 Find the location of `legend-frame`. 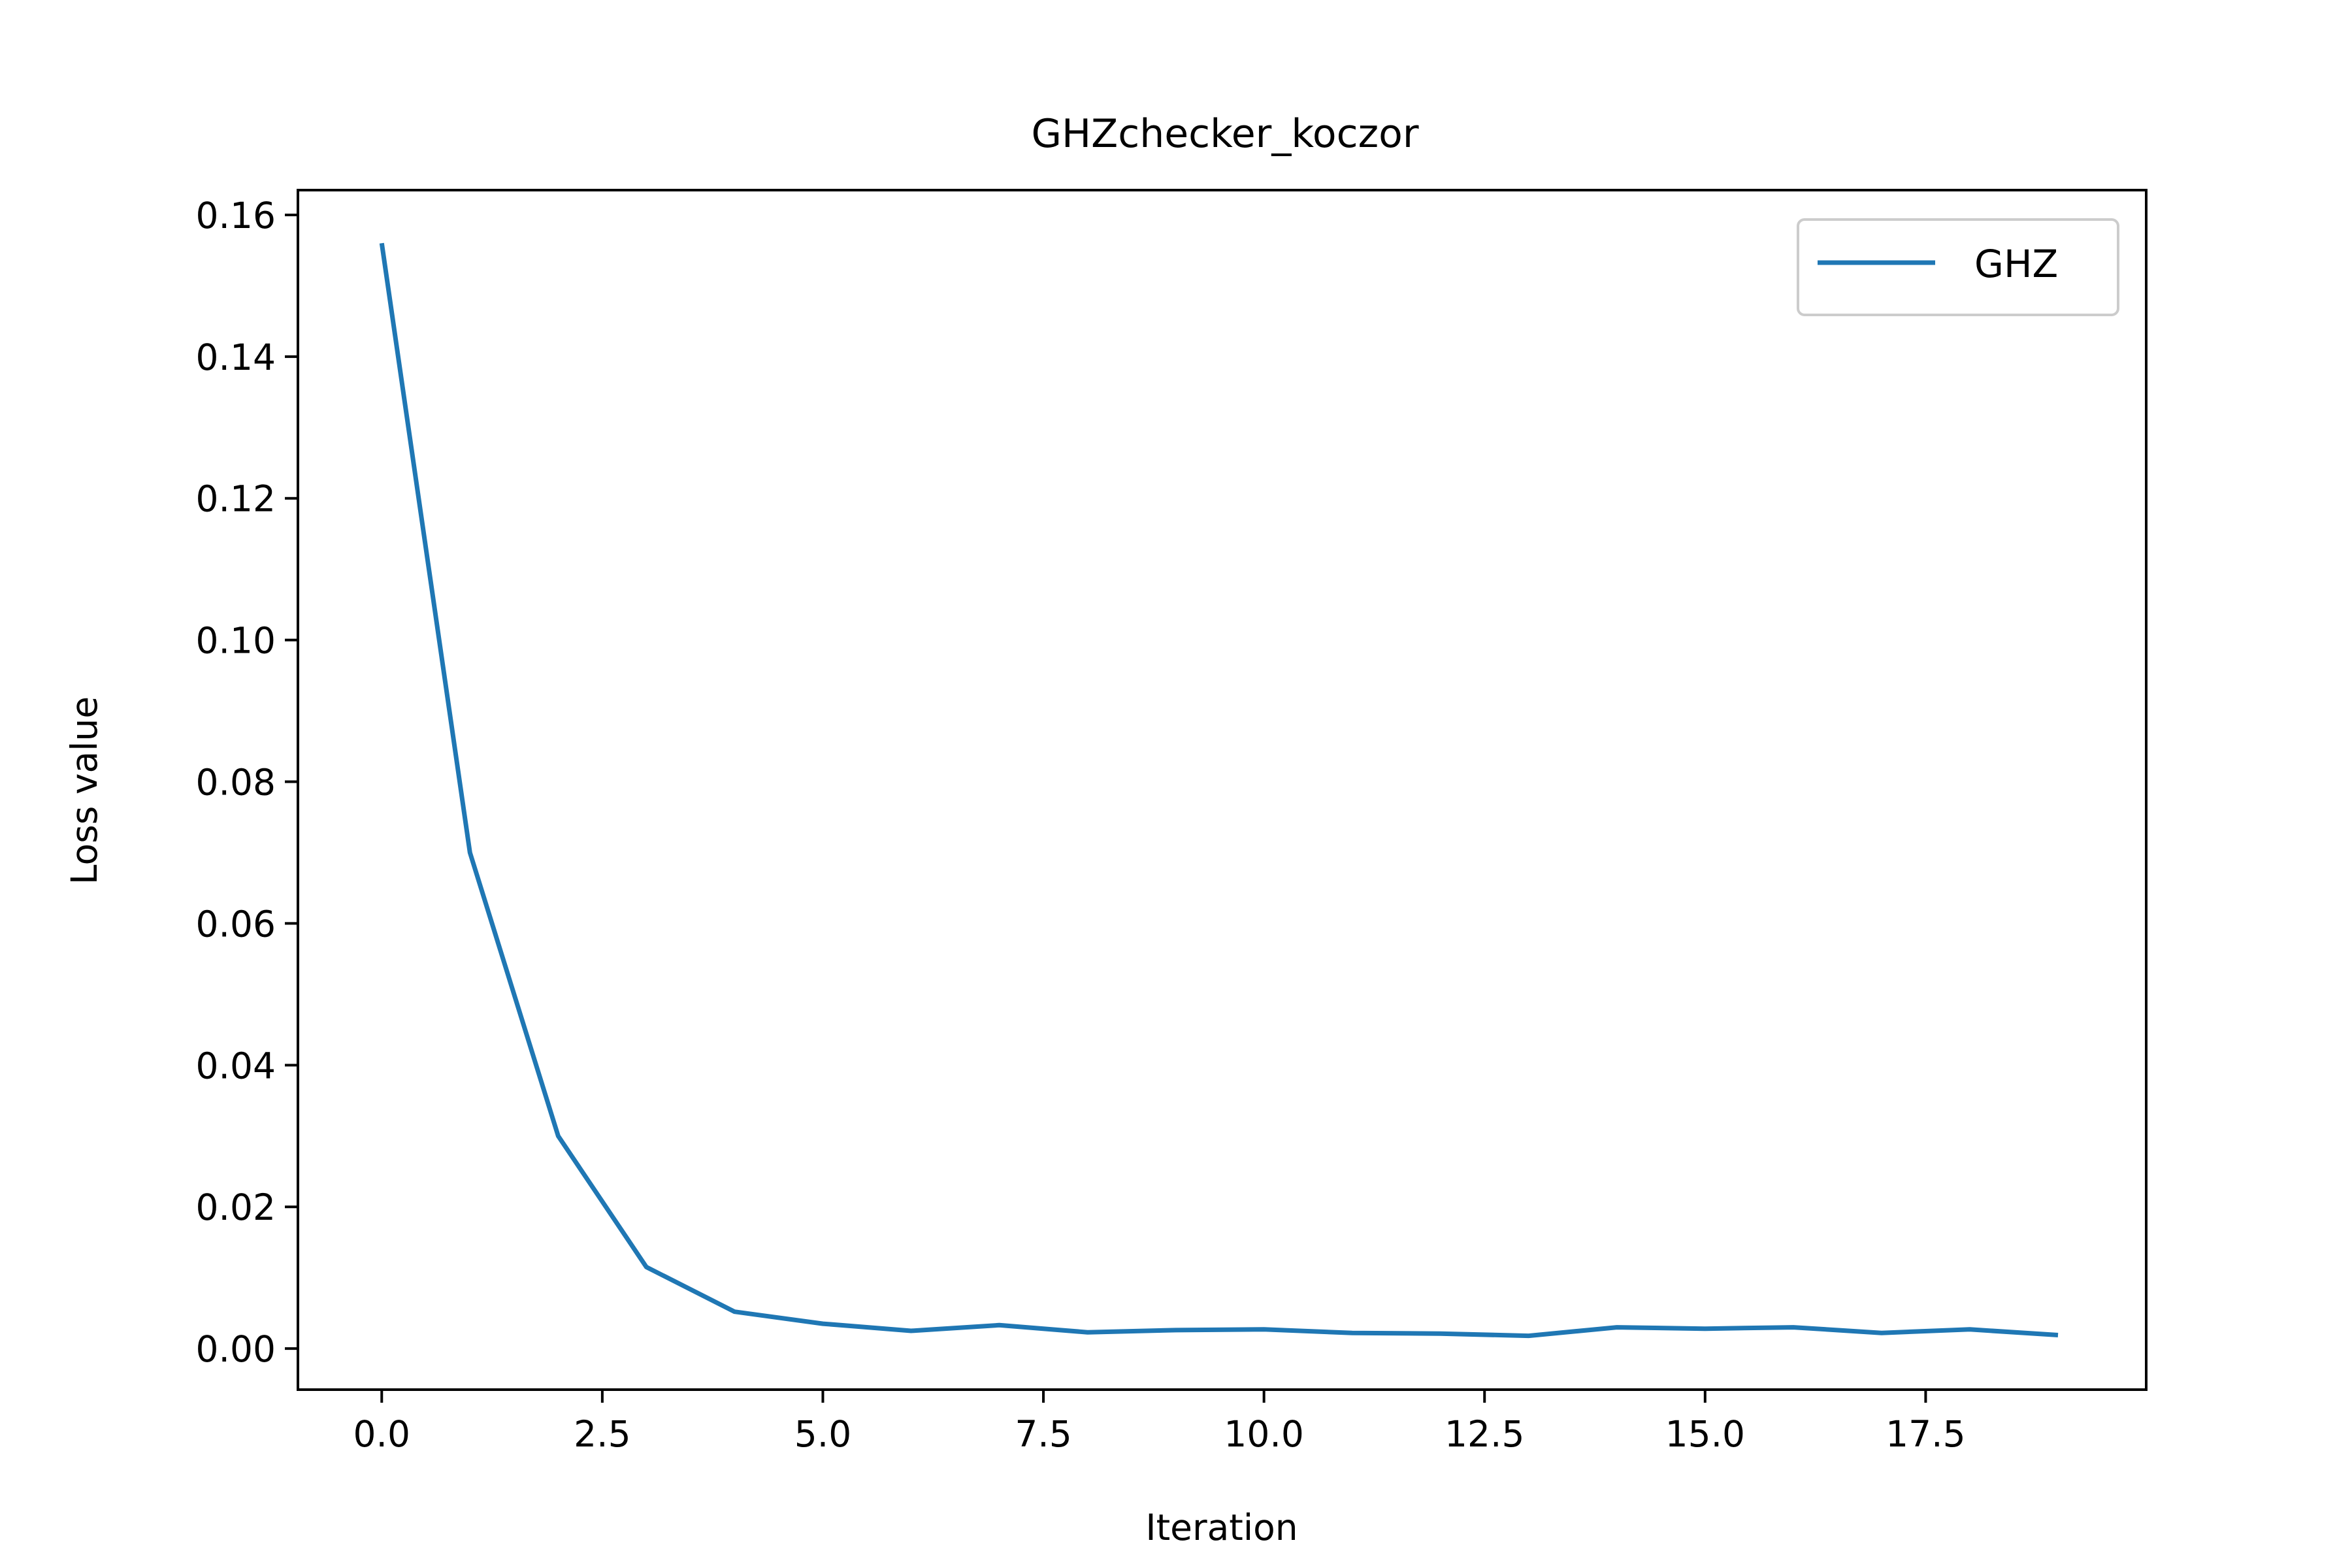

legend-frame is located at coordinates (1958, 267).